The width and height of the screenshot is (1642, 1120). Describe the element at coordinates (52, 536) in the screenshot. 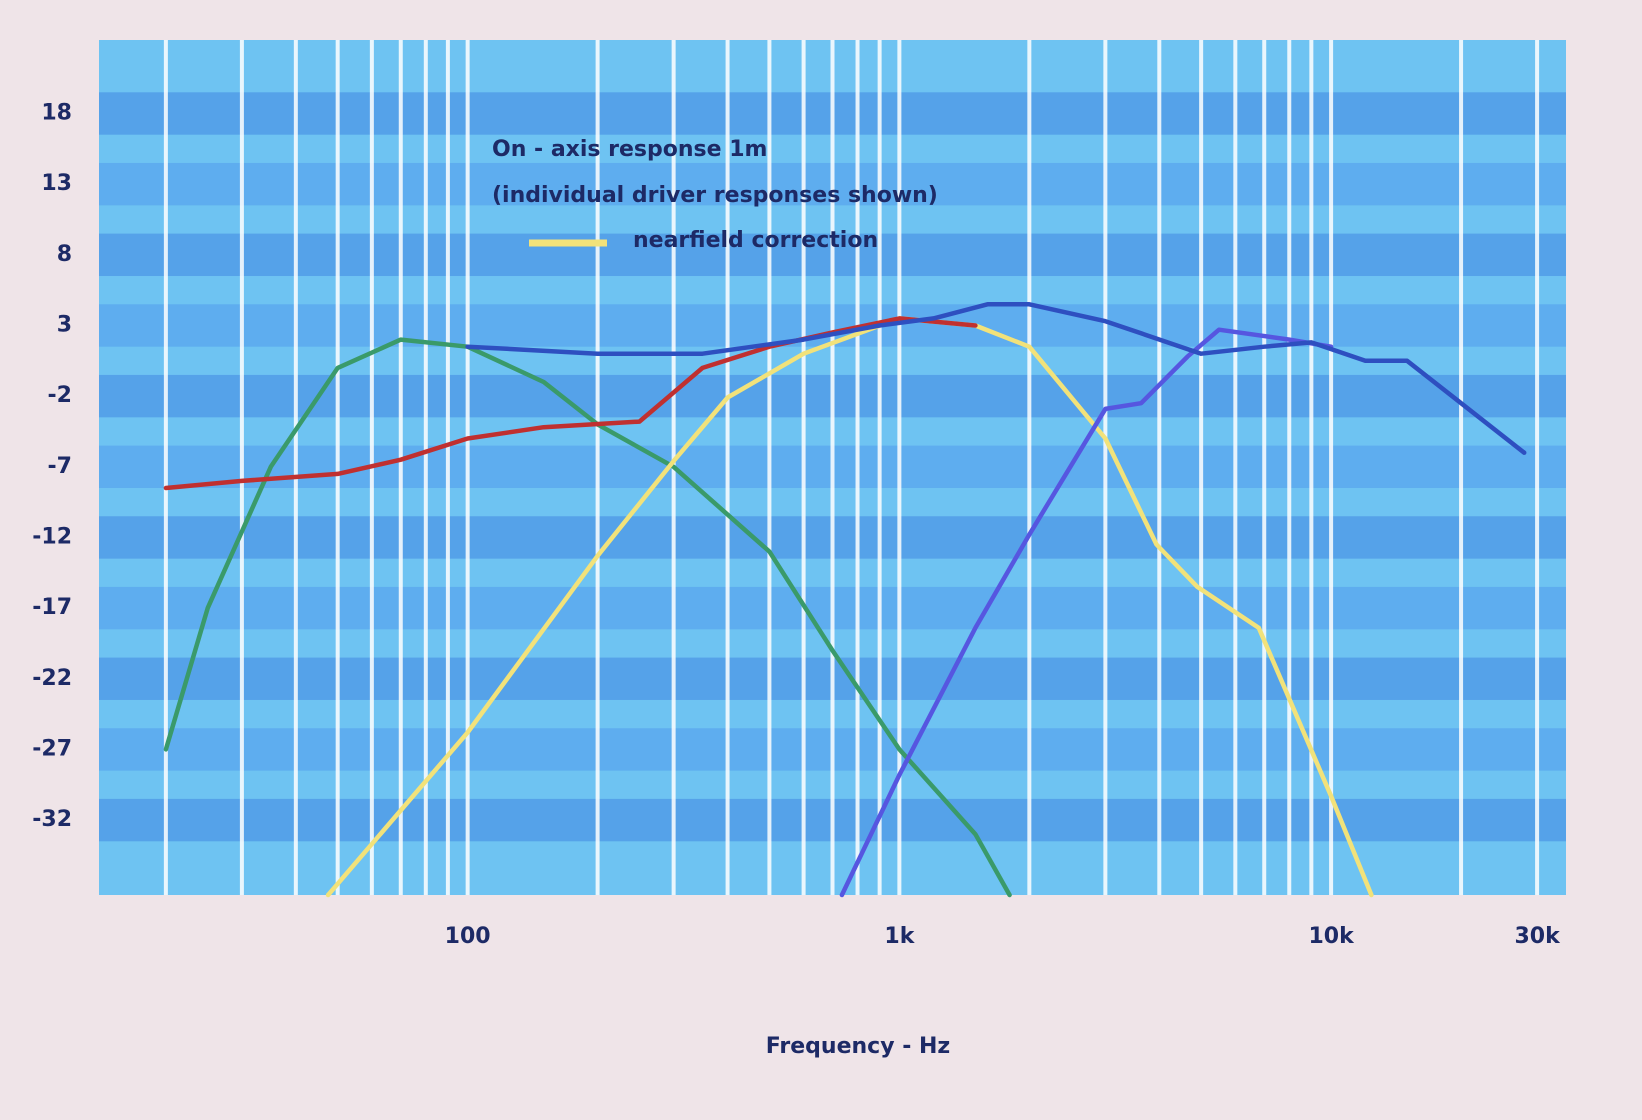

I see `y-tick-label: -12` at that location.